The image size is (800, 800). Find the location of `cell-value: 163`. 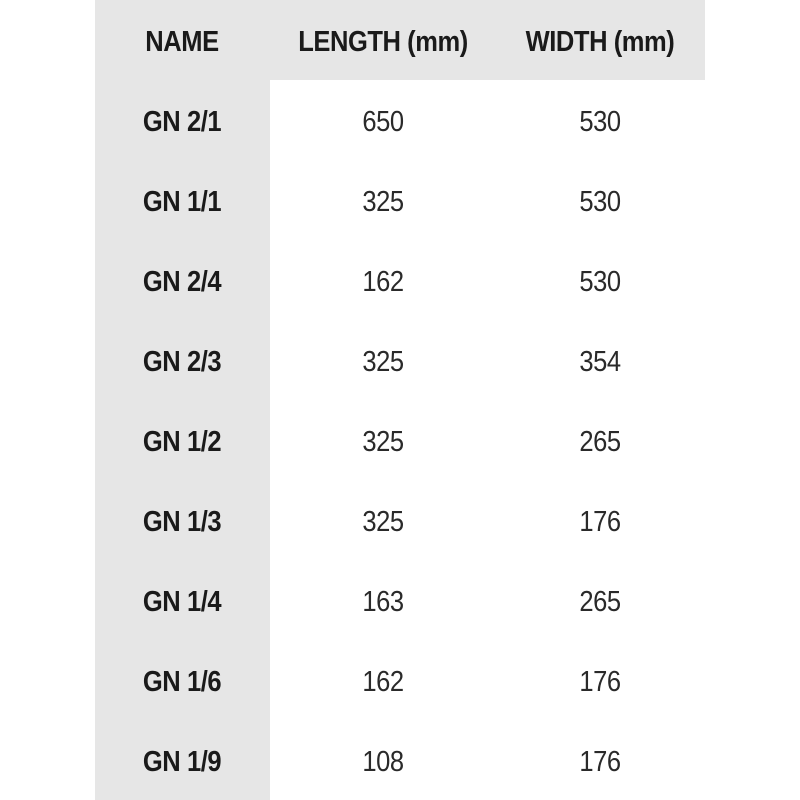

cell-value: 163 is located at coordinates (383, 602).